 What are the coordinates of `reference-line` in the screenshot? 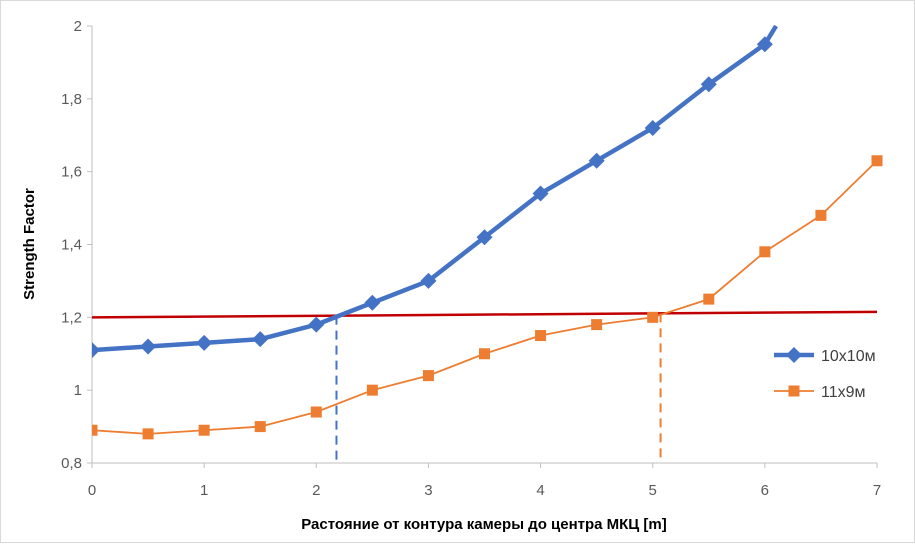 It's located at (484, 314).